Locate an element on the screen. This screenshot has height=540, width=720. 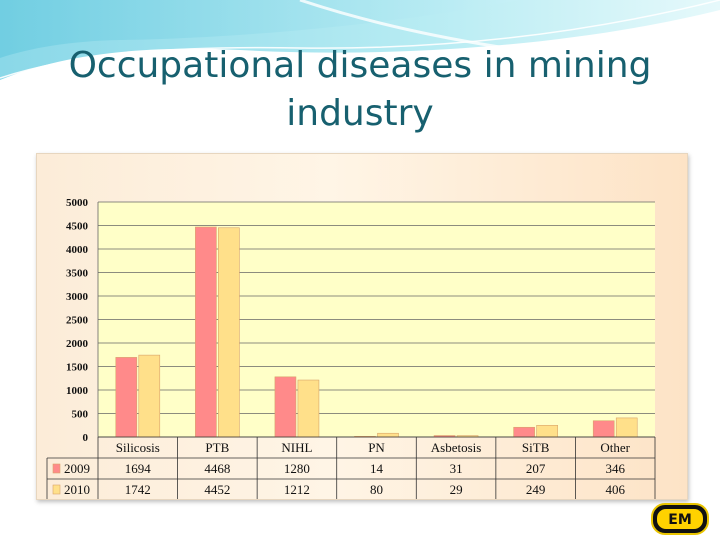
bar-2010-ptb is located at coordinates (229, 332).